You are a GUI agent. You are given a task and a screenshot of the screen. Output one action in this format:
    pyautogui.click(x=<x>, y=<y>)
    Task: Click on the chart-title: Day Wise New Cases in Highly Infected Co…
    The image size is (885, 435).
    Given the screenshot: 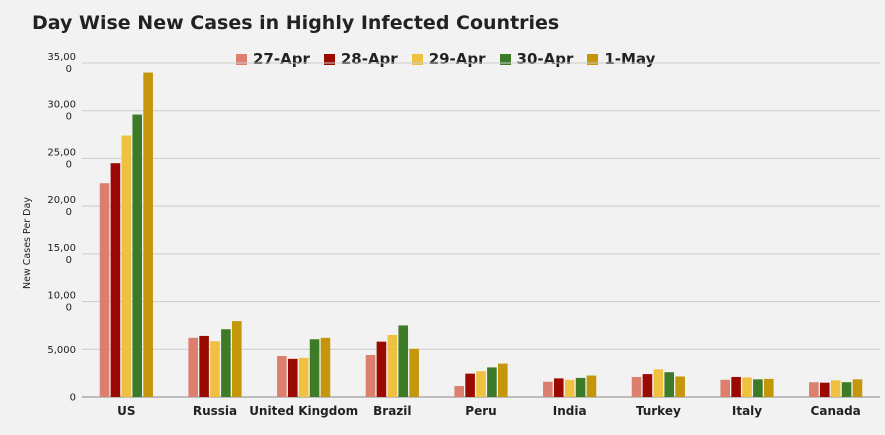 What is the action you would take?
    pyautogui.click(x=296, y=23)
    